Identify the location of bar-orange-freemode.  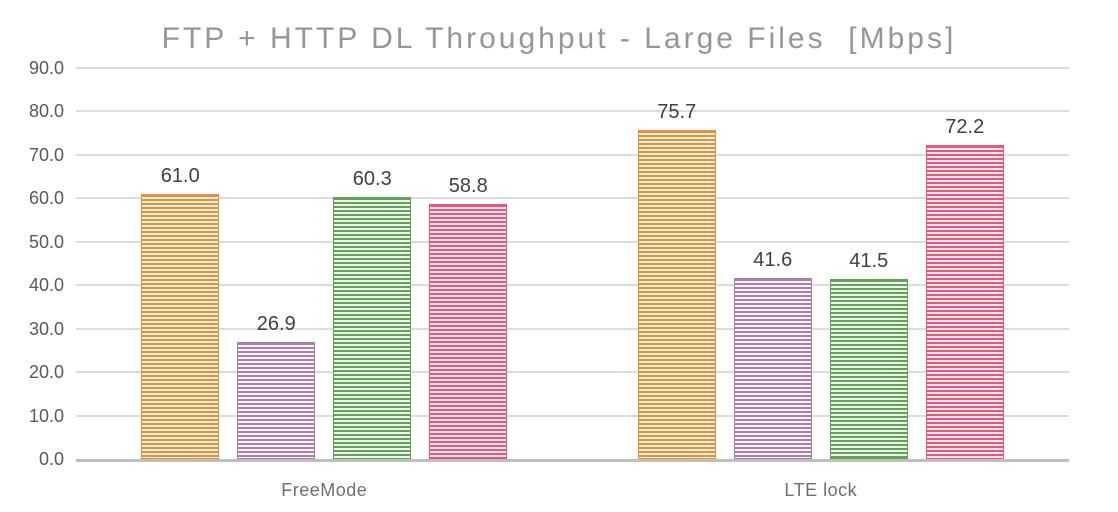
(180, 326).